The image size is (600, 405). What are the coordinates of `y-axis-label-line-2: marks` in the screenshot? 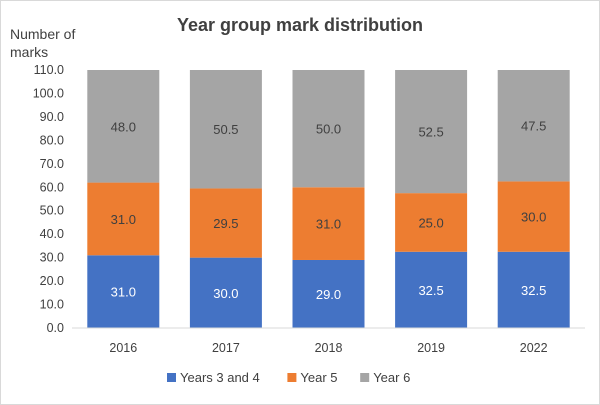 It's located at (29, 52).